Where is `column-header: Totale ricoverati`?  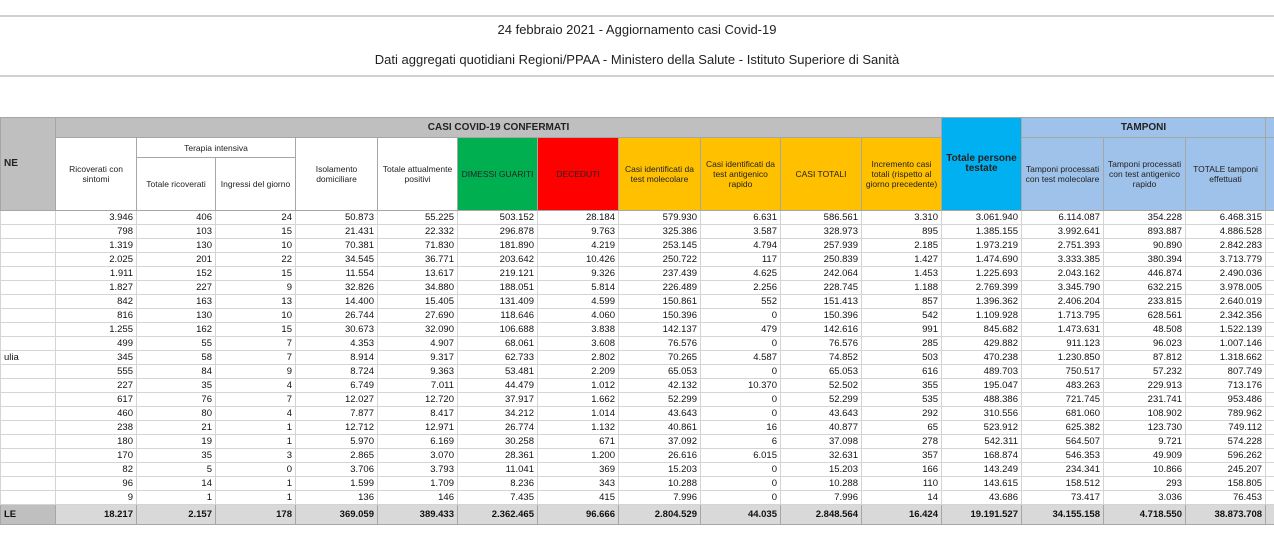
column-header: Totale ricoverati is located at coordinates (176, 184).